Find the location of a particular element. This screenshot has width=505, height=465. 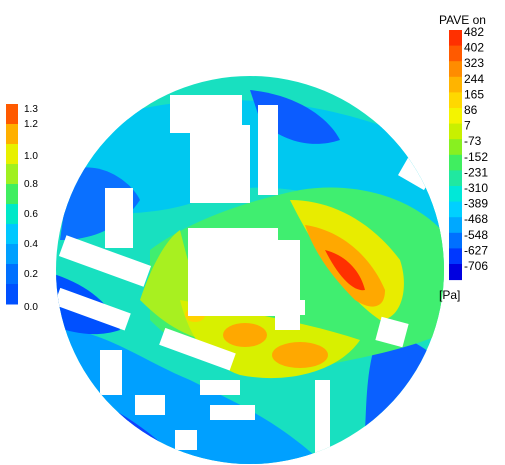

building-center-east is located at coordinates (287, 285).